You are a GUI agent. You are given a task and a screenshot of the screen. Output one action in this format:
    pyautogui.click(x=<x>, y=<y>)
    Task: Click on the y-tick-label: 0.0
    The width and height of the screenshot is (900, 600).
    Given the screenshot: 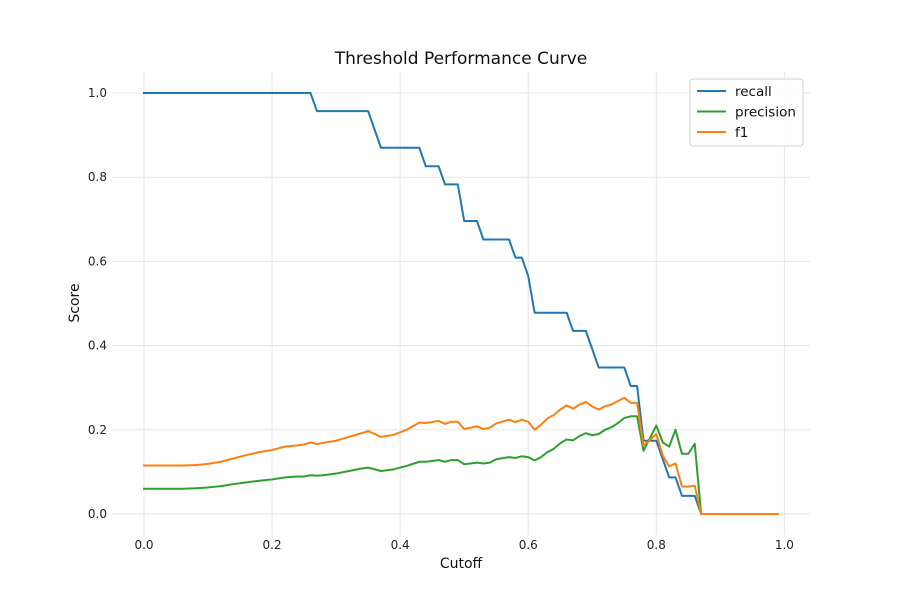 What is the action you would take?
    pyautogui.click(x=97, y=514)
    